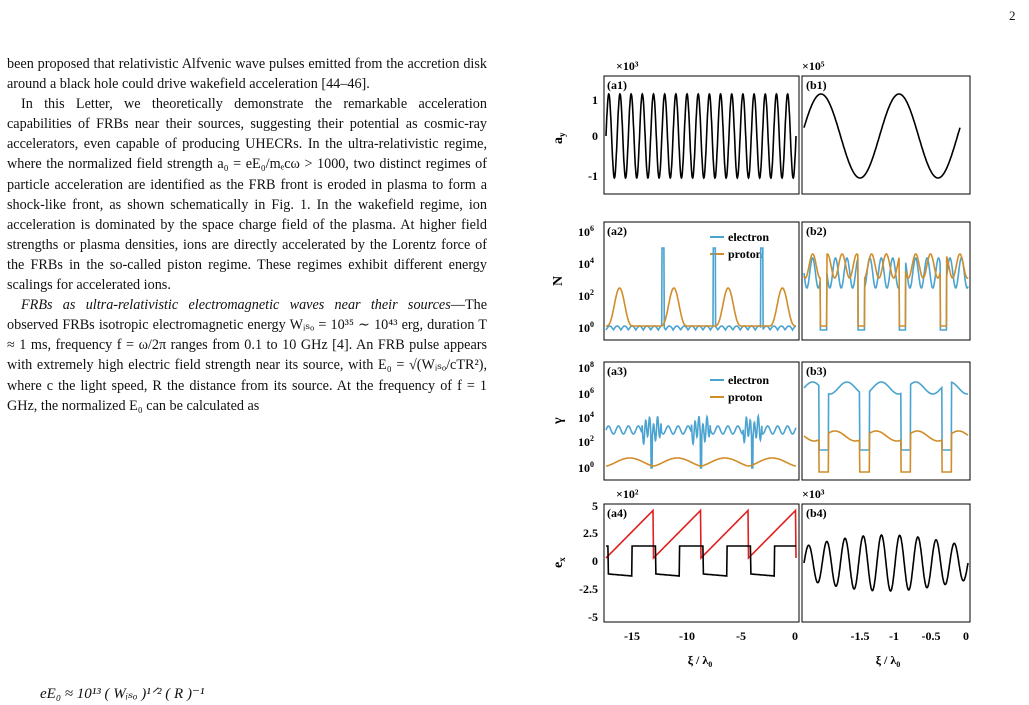 This screenshot has height=705, width=1029. Describe the element at coordinates (931, 636) in the screenshot. I see `xtick-b-m0-5: -0.5` at that location.